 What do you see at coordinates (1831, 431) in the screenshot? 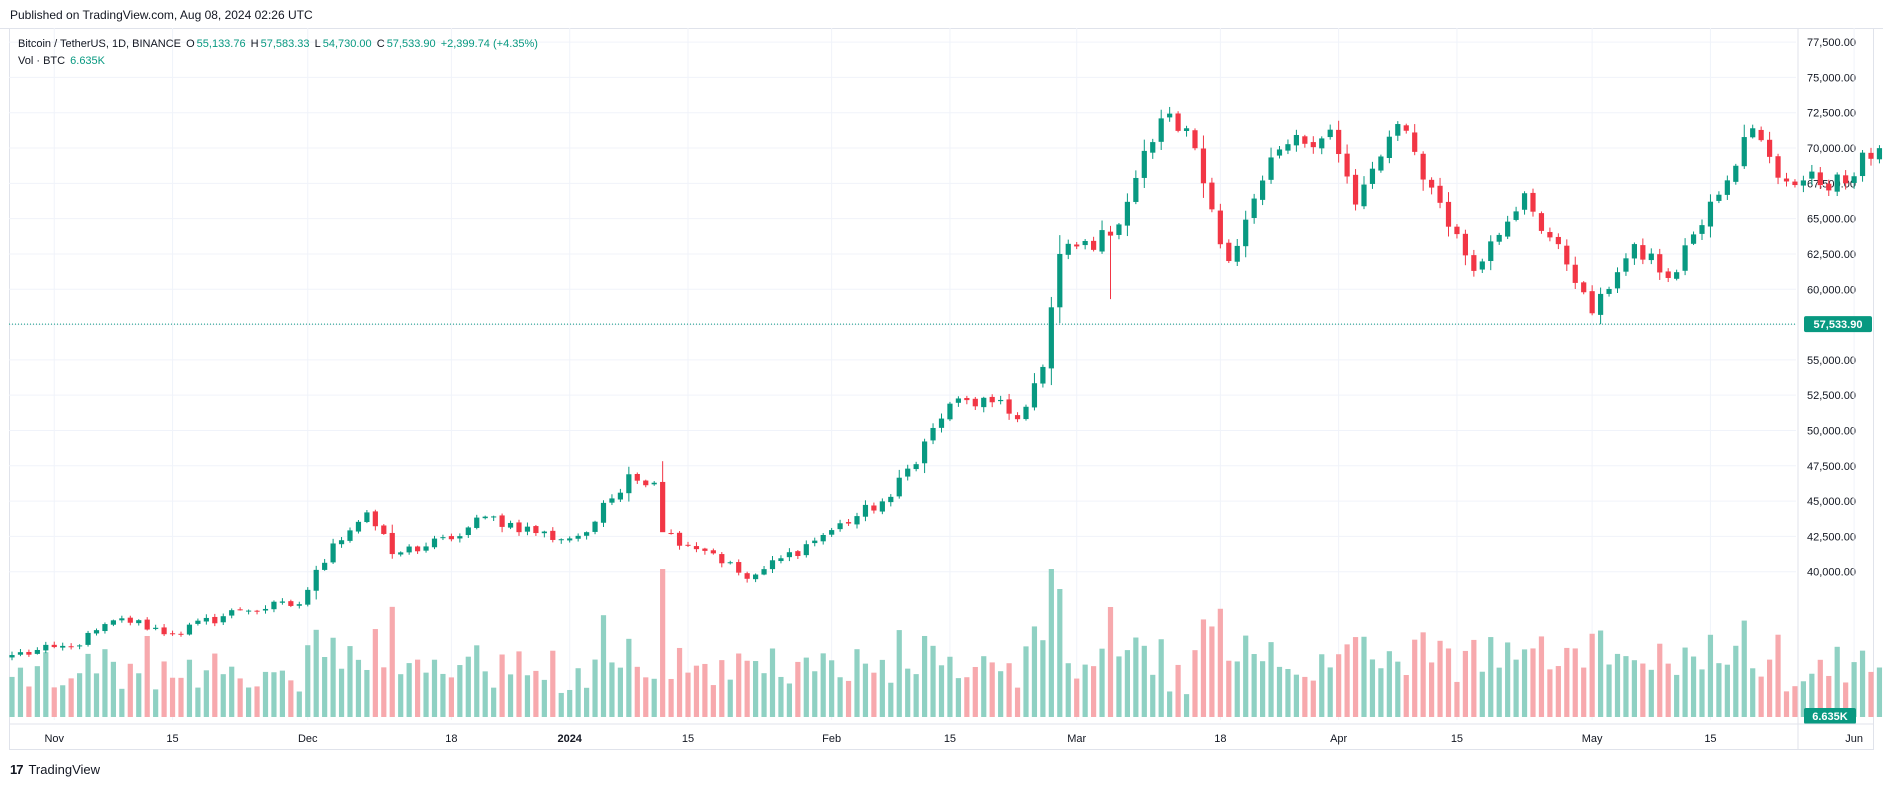
I see `y-tick-label: 50,000.00` at bounding box center [1831, 431].